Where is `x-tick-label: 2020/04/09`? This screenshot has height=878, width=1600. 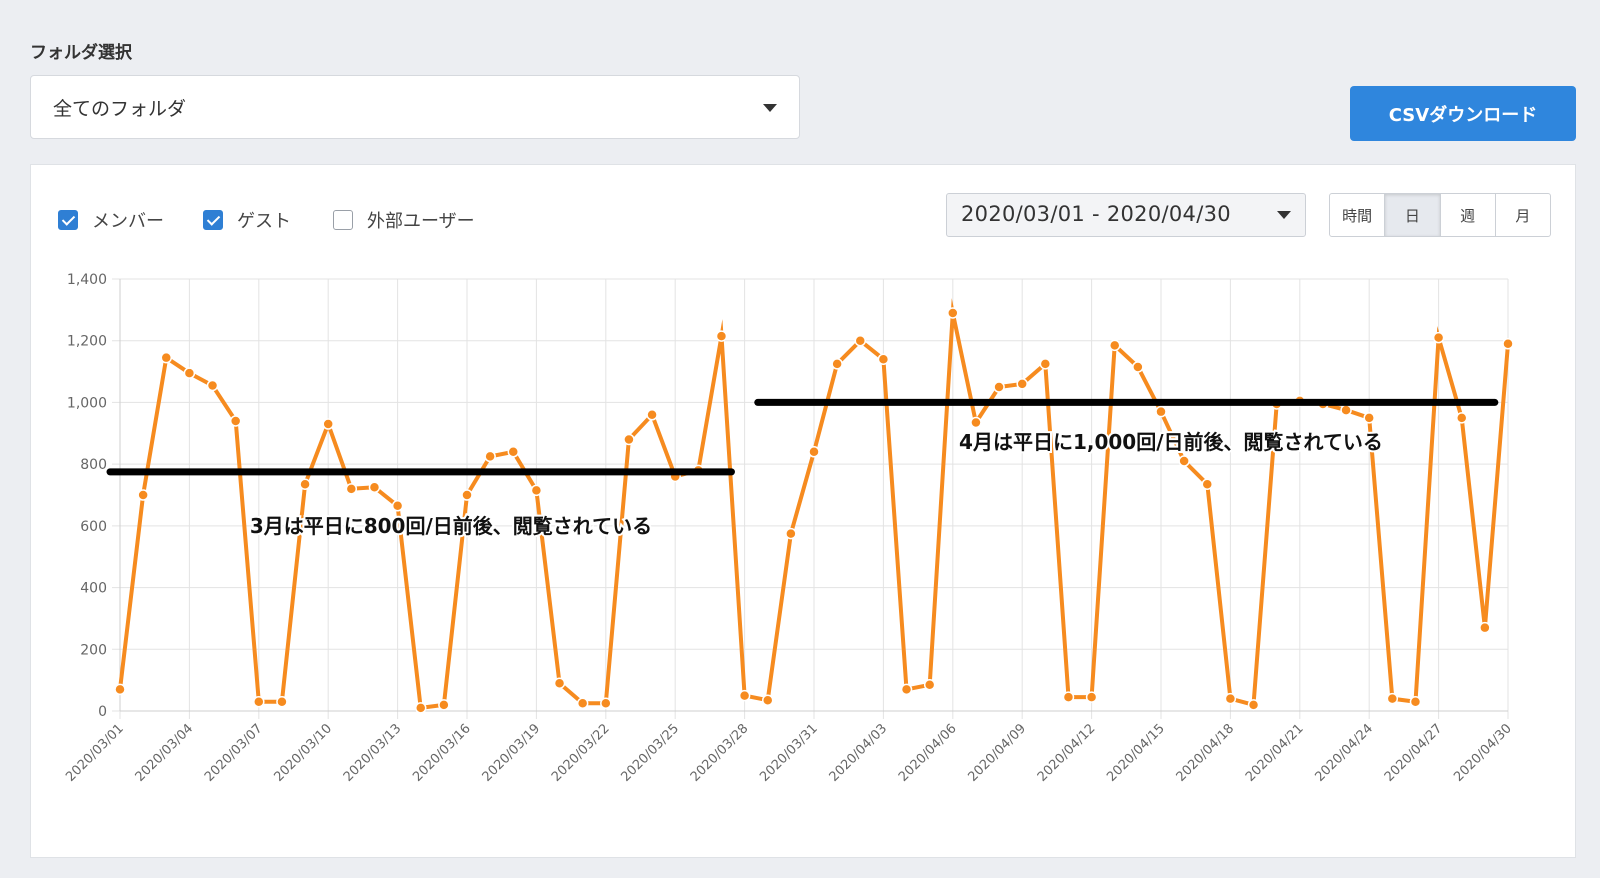 x-tick-label: 2020/04/09 is located at coordinates (997, 753).